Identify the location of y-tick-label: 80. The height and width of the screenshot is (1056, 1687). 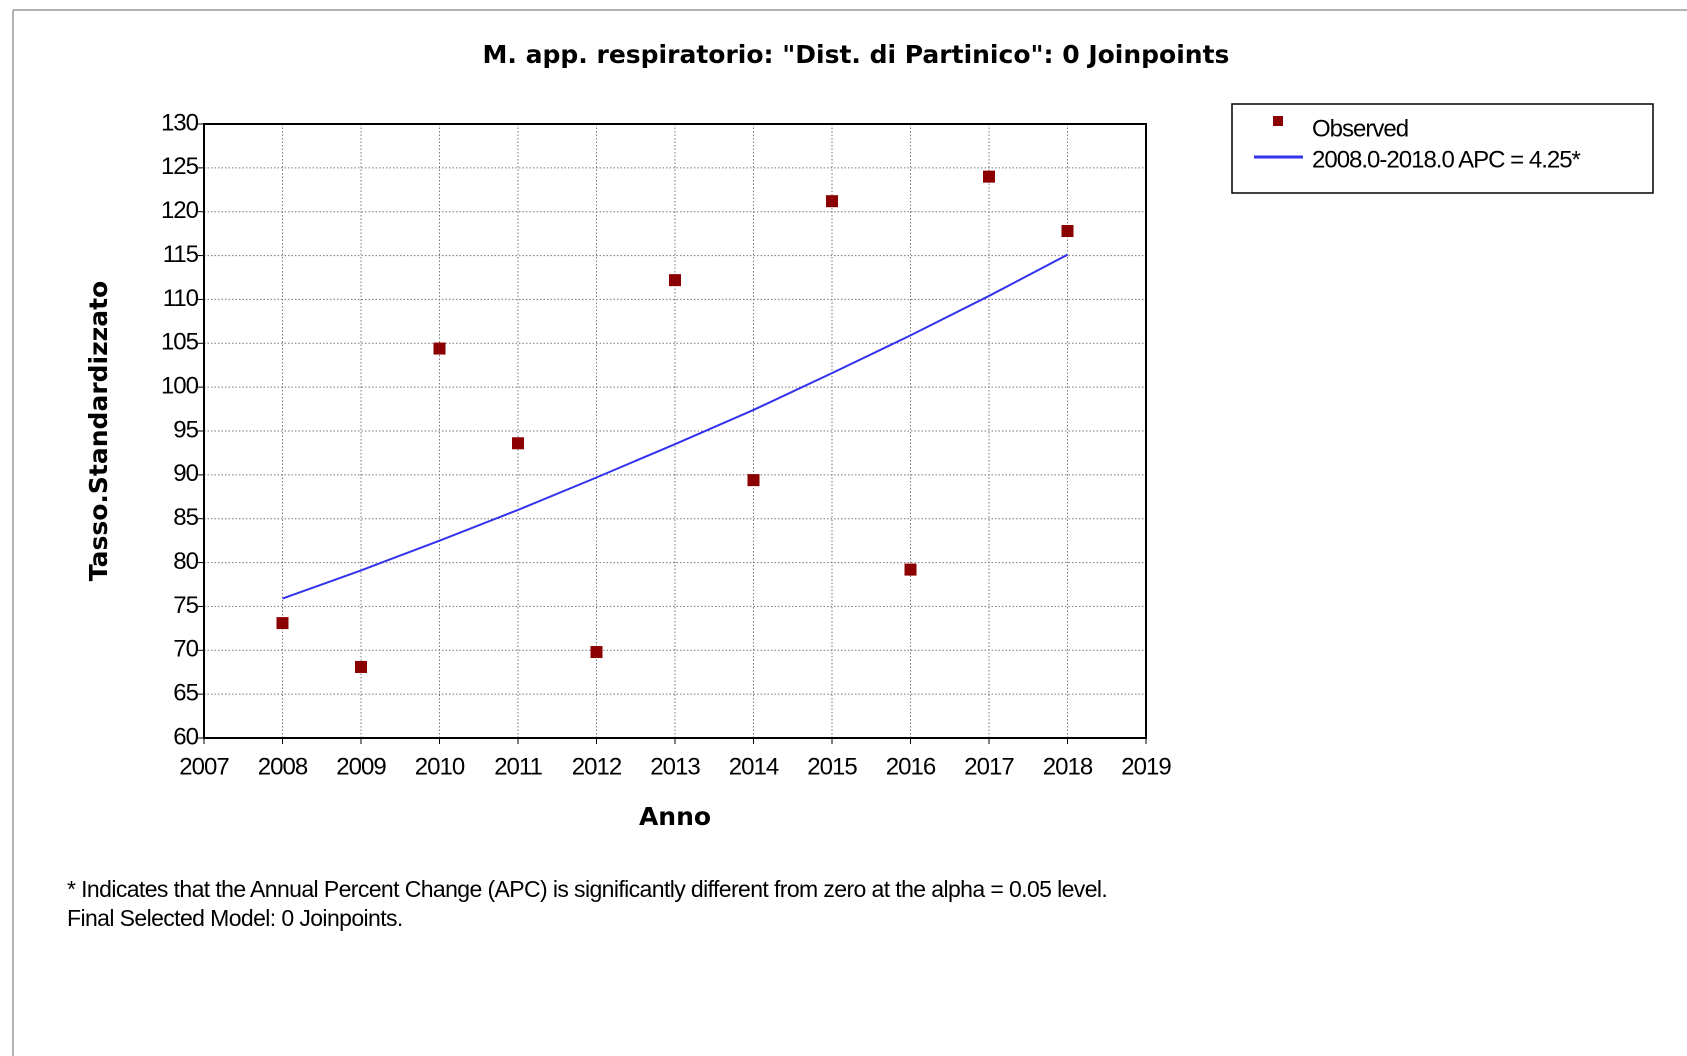
(185, 561).